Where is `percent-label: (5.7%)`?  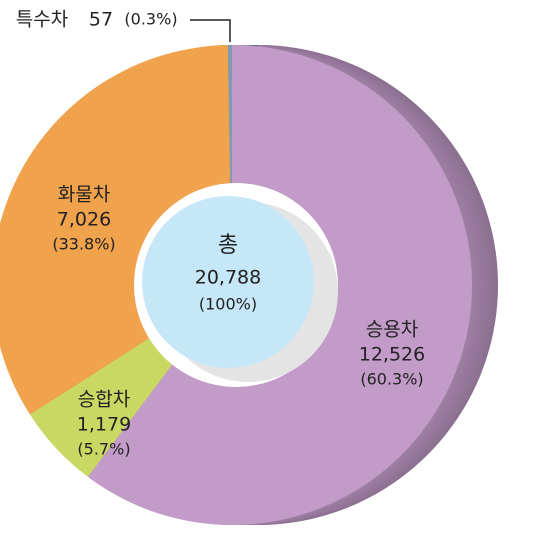
percent-label: (5.7%) is located at coordinates (103, 449).